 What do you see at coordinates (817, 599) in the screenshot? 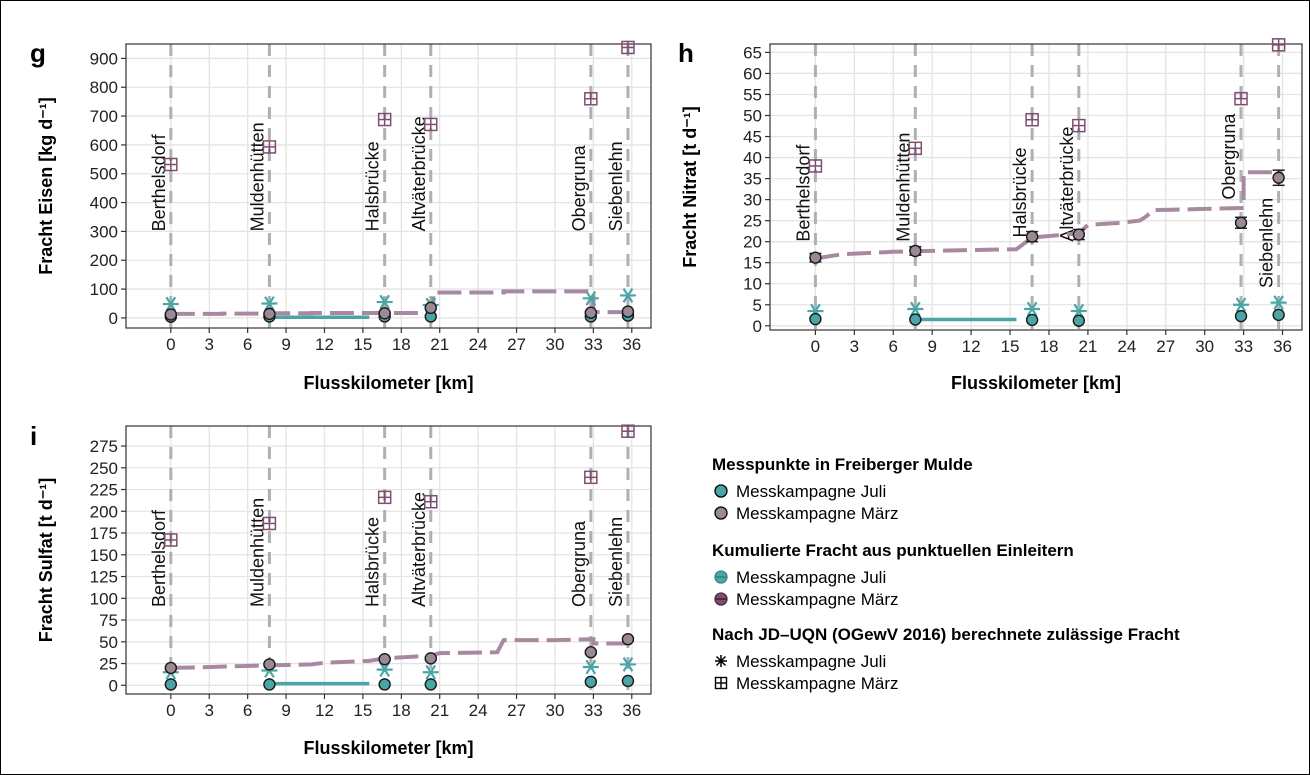
I see `legend-group2-item2: Messkampagne März` at bounding box center [817, 599].